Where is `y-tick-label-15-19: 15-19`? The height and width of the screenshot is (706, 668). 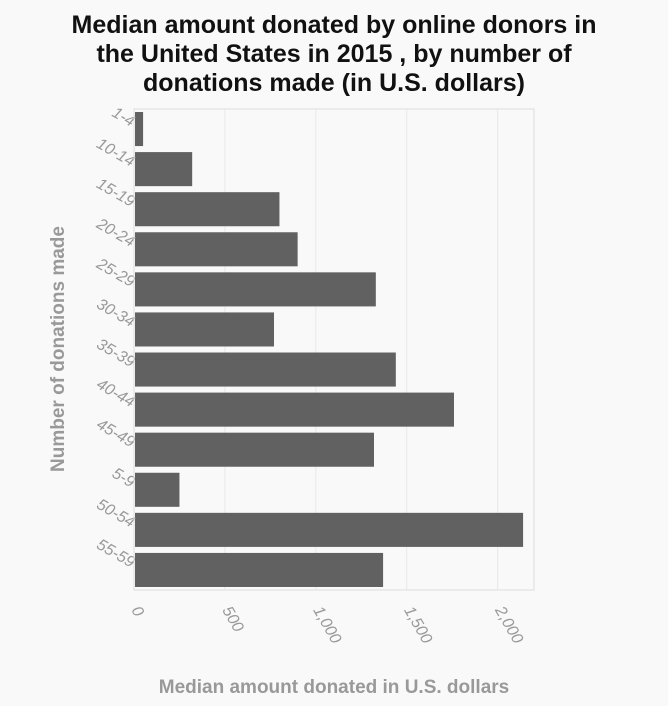 y-tick-label-15-19: 15-19 is located at coordinates (116, 192).